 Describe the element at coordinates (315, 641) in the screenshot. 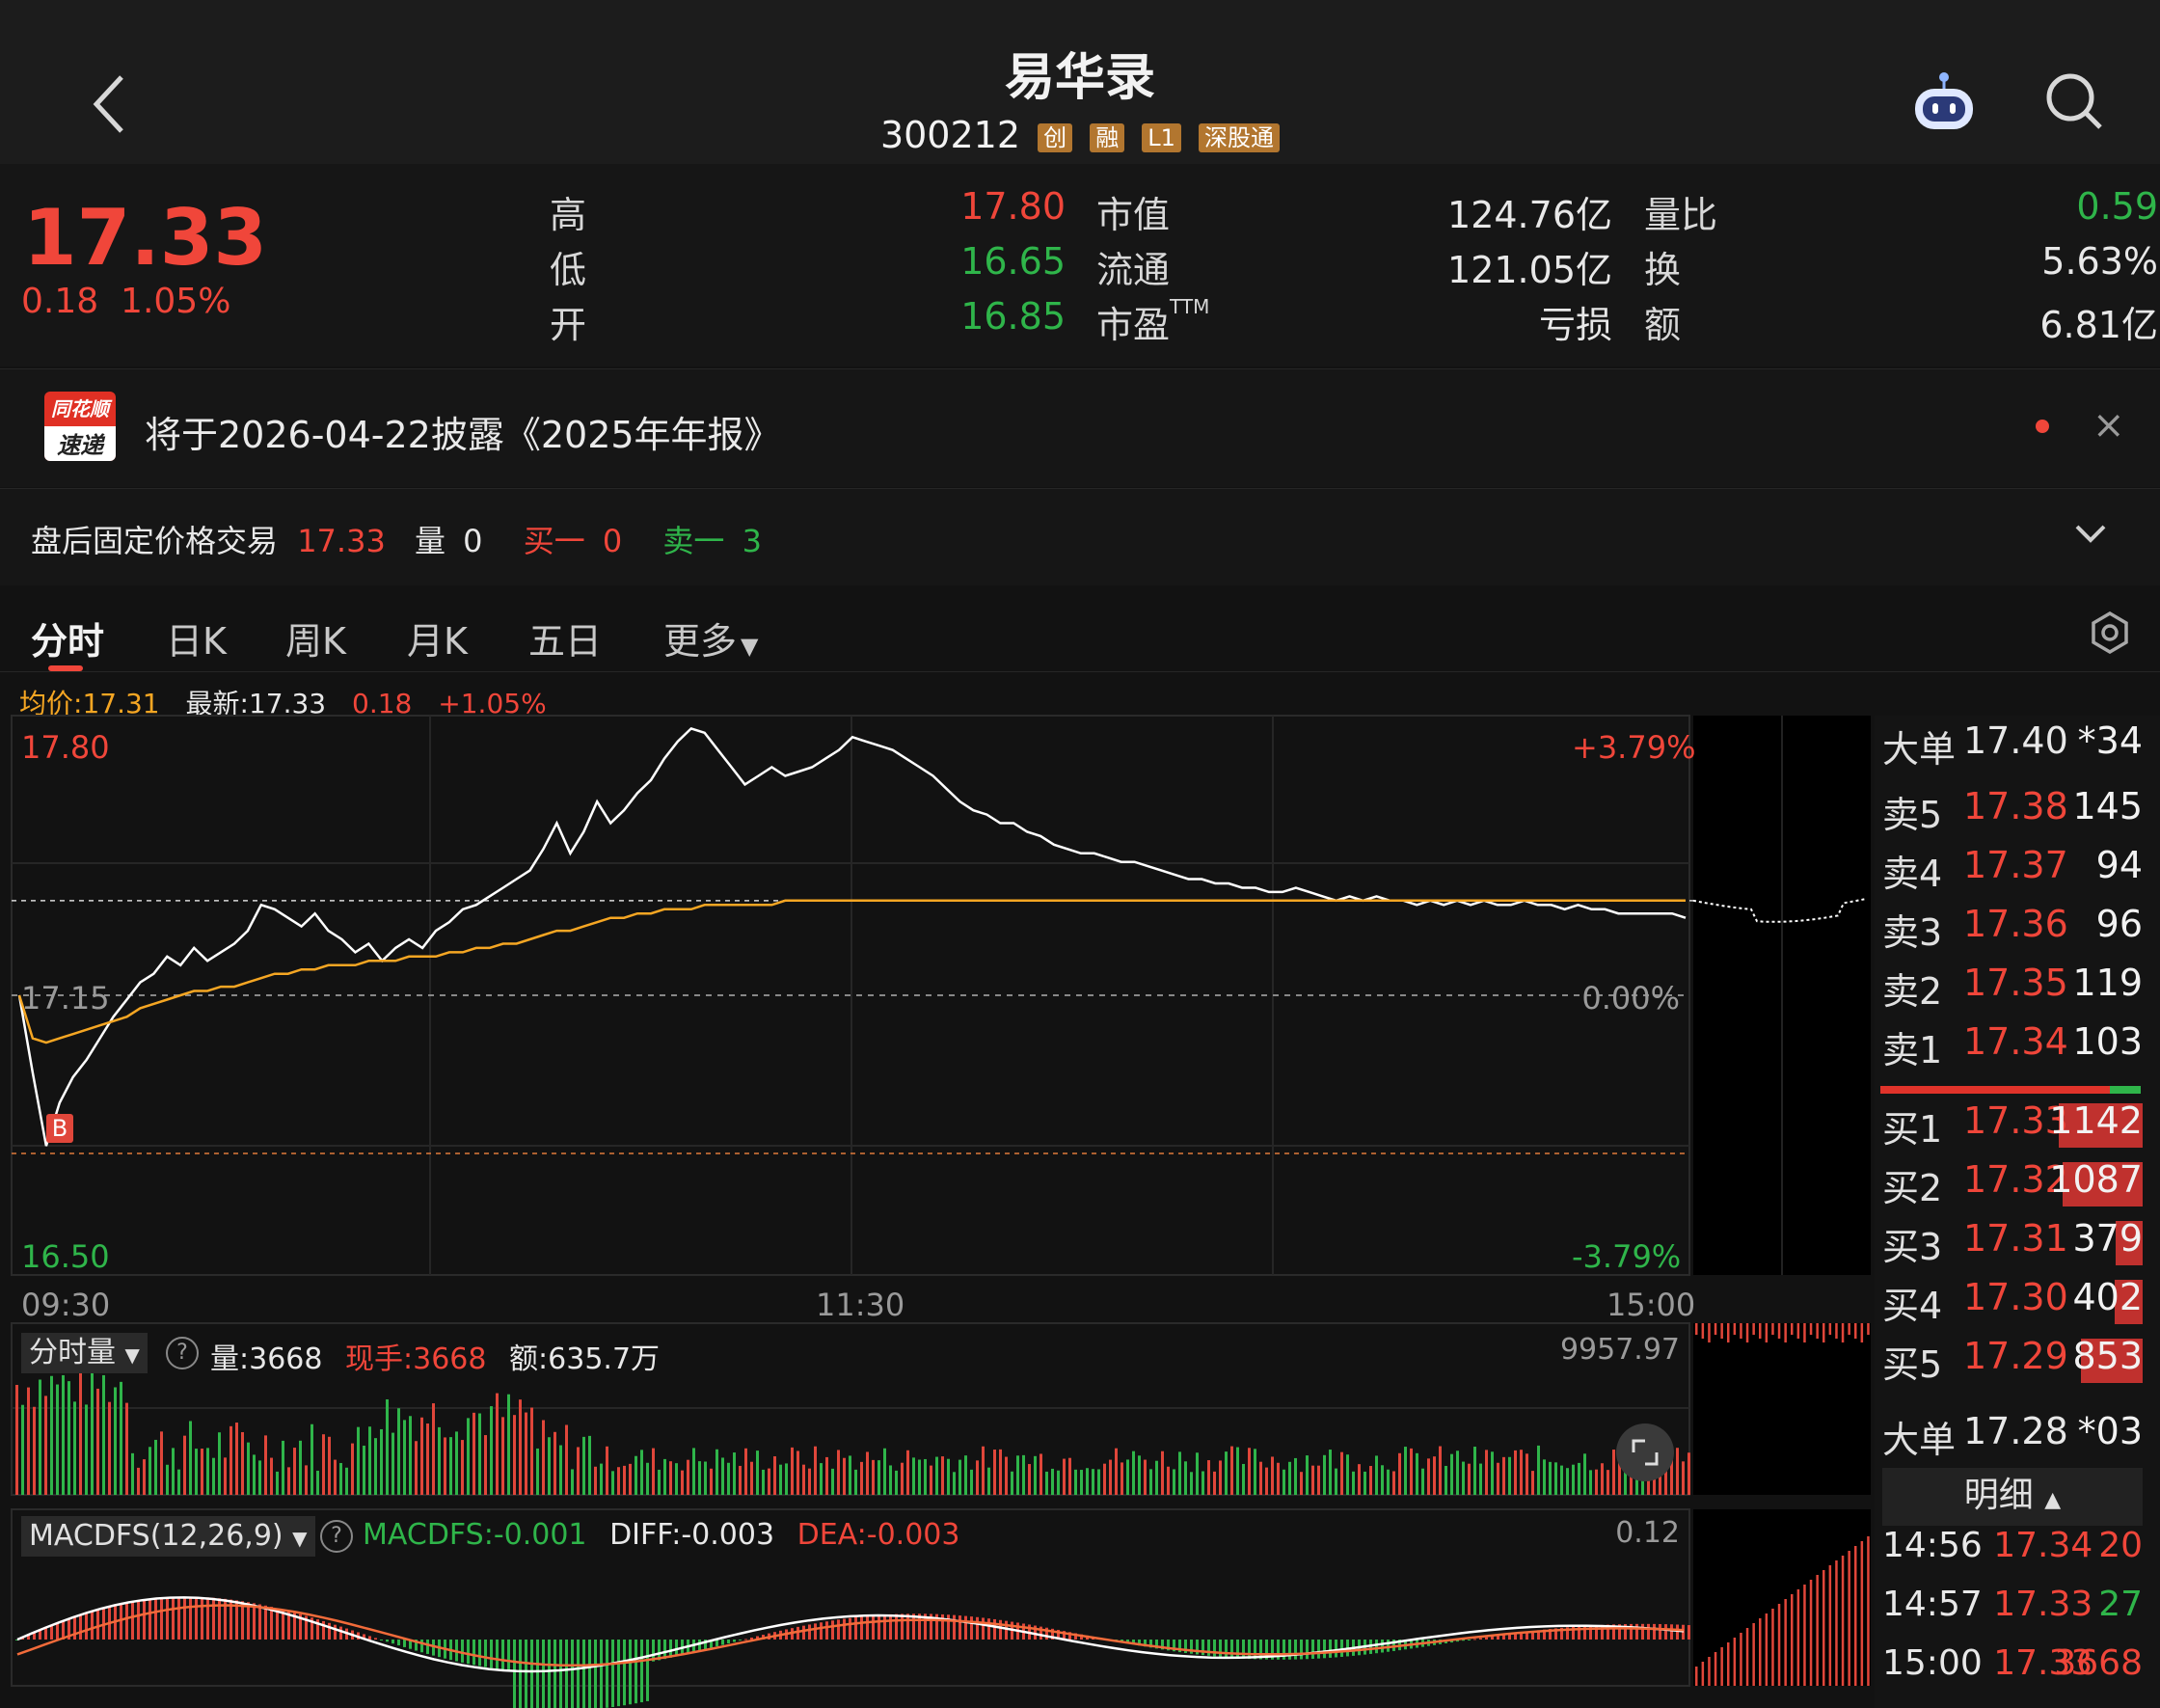

I see `tab-weekly-k: 周K` at that location.